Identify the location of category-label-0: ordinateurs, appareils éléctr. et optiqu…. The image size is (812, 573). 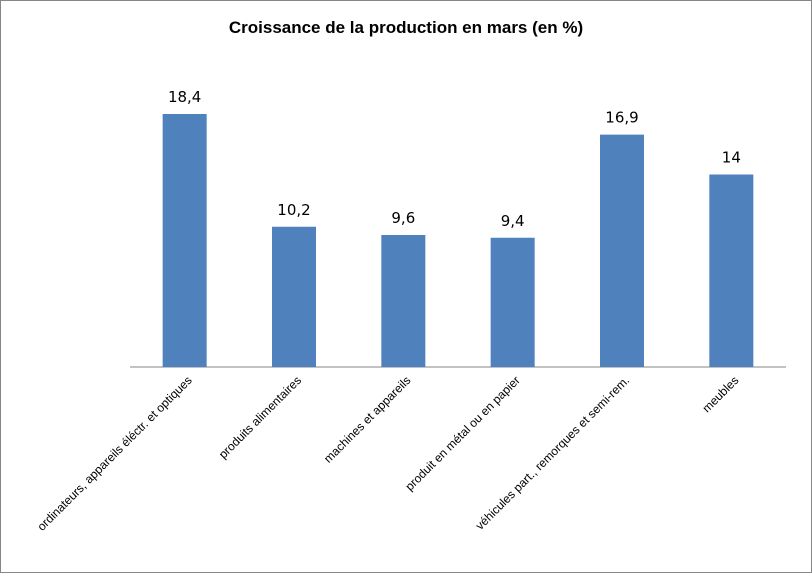
(114, 453).